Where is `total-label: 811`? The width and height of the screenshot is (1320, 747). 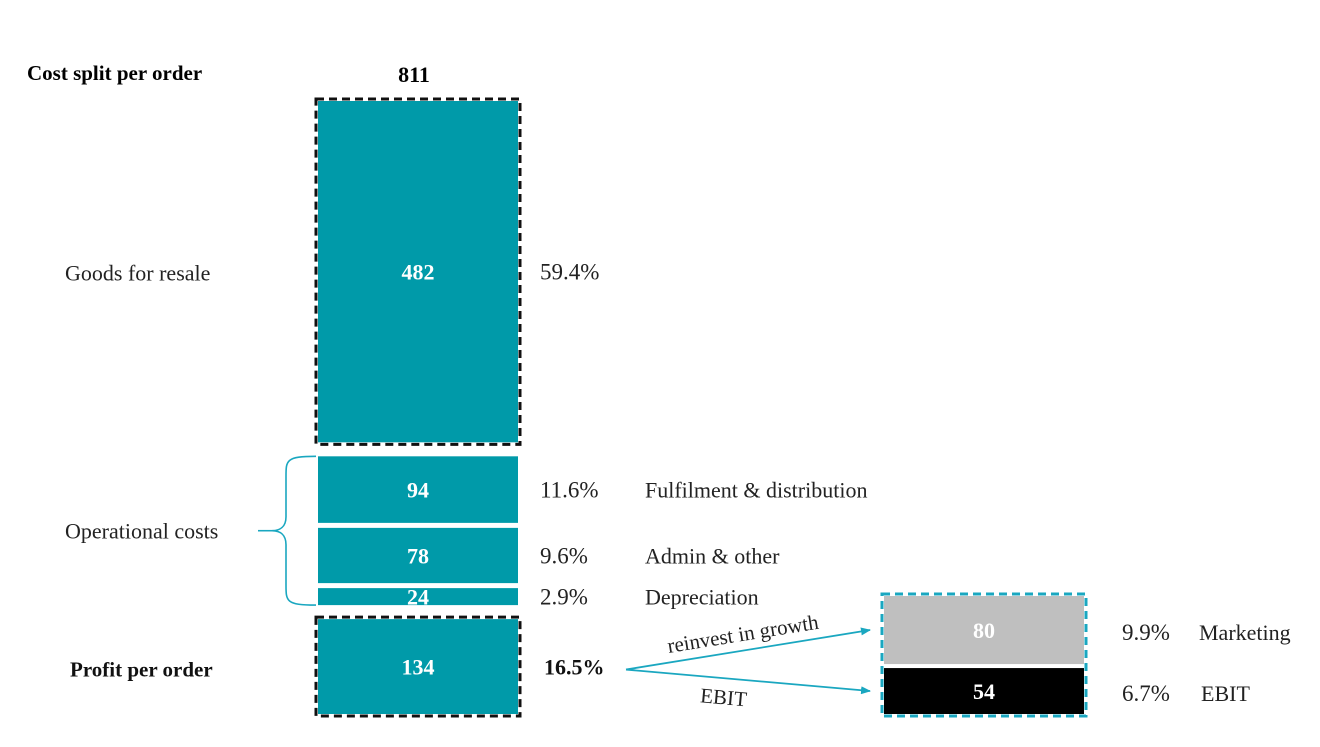 total-label: 811 is located at coordinates (414, 74).